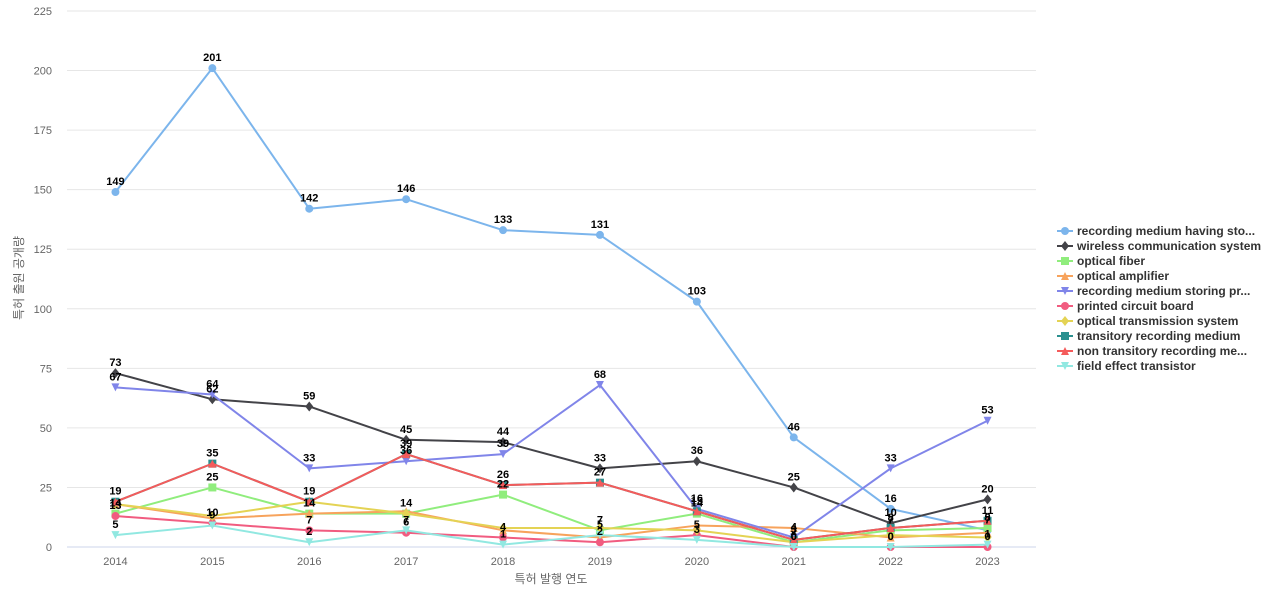  Describe the element at coordinates (1147, 321) in the screenshot. I see `legend-item: optical transmission system` at that location.